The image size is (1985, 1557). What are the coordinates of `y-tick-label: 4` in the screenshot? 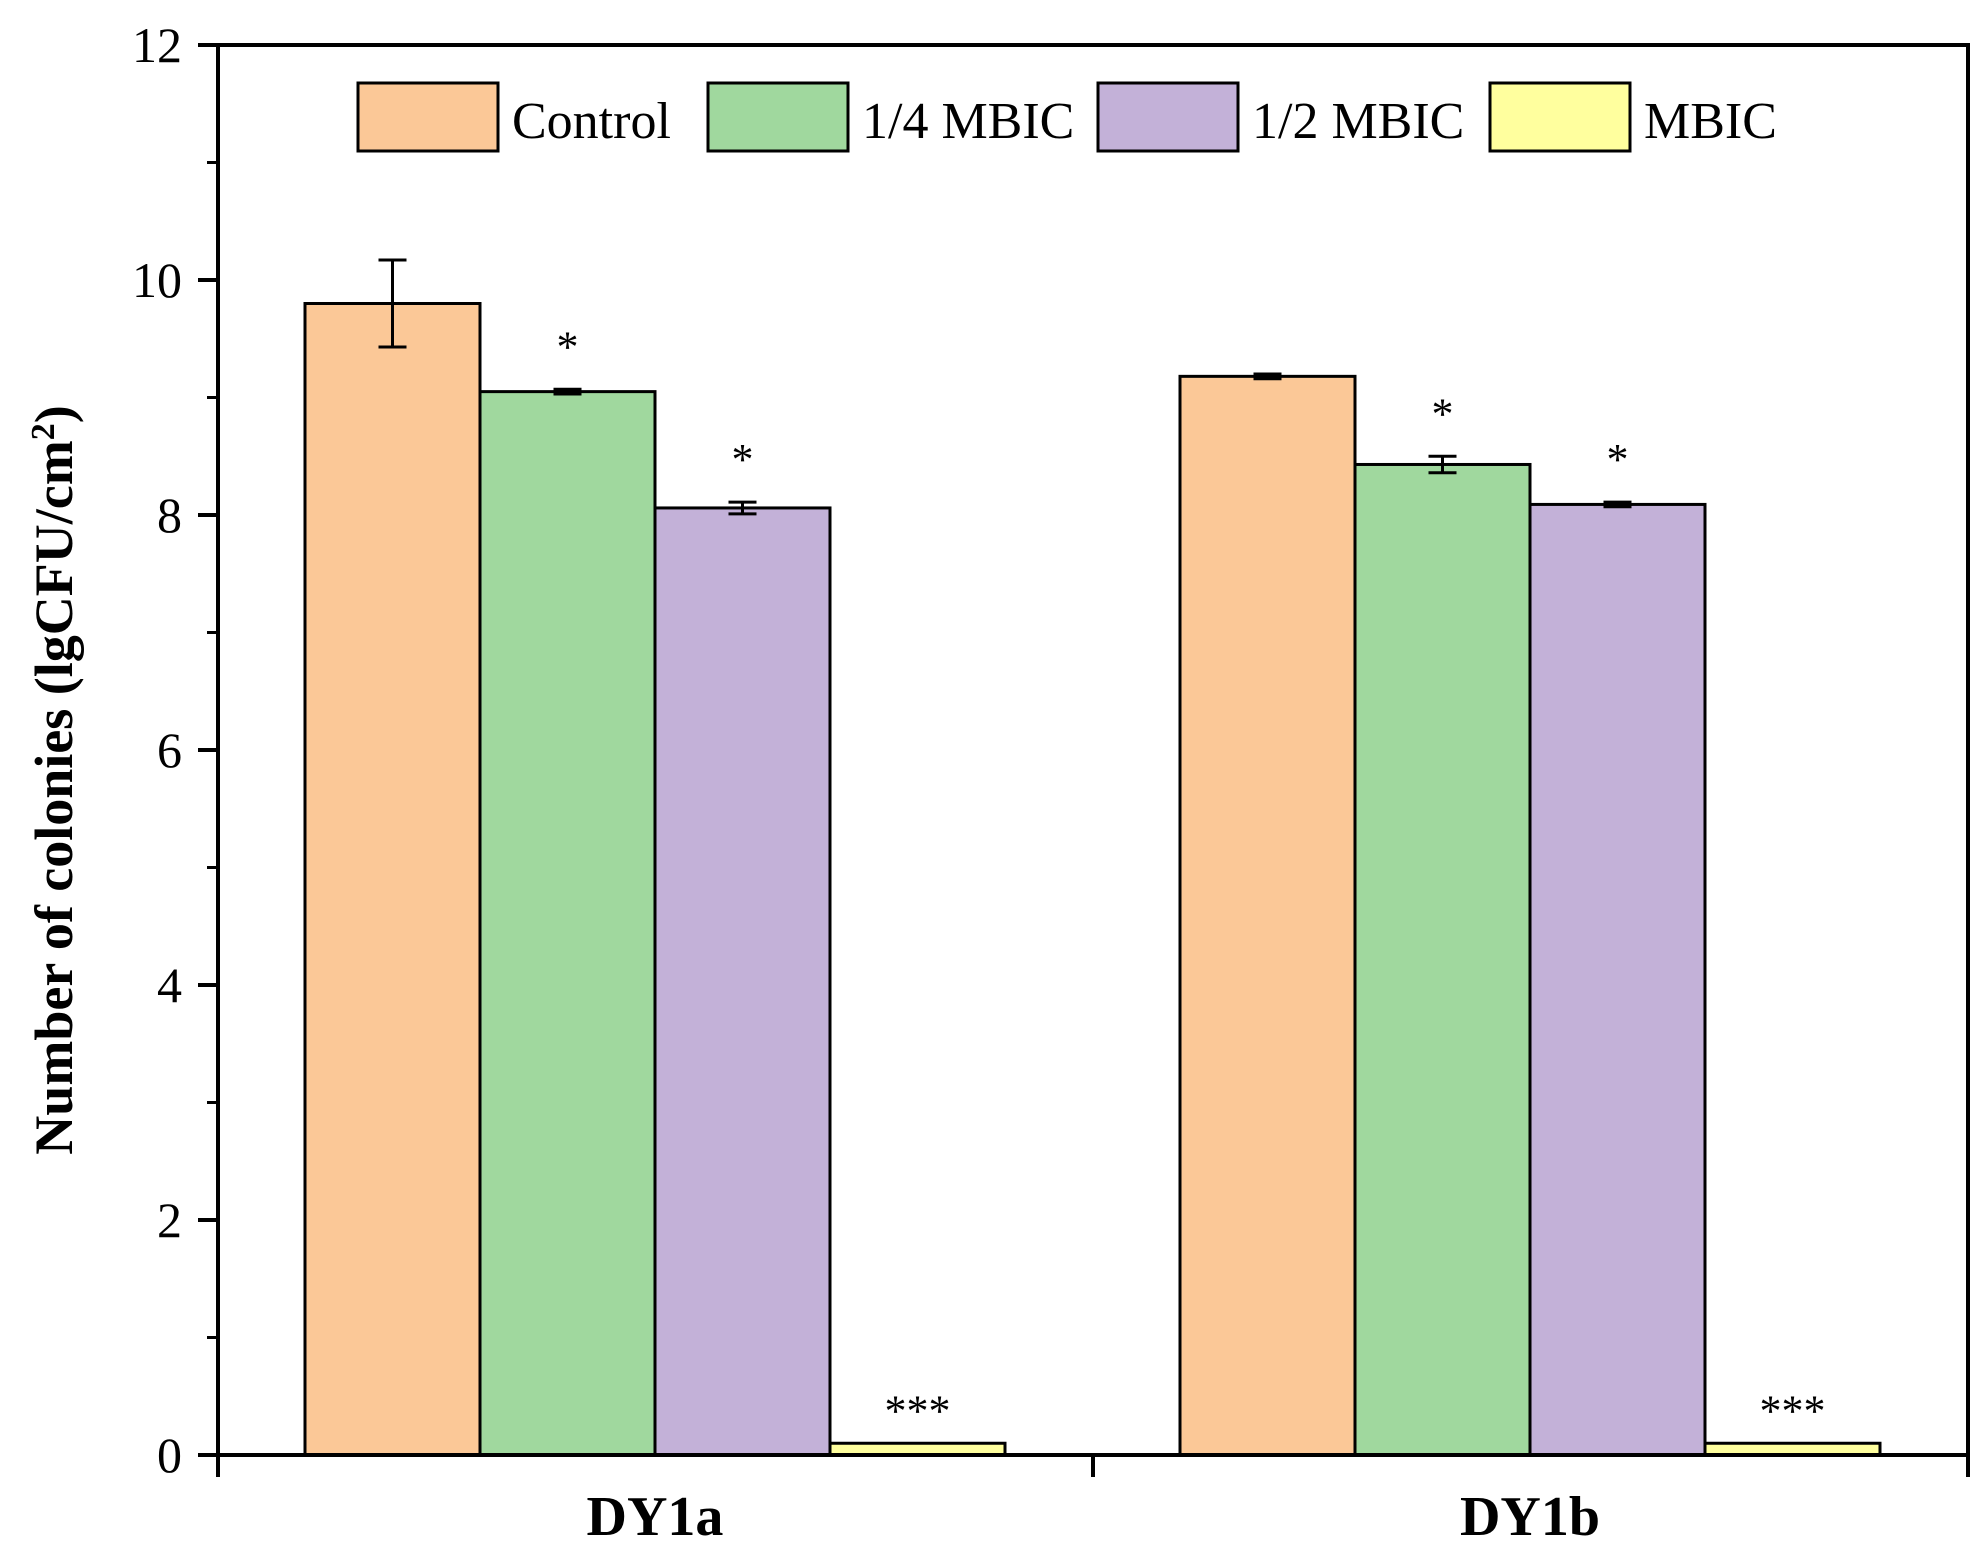 It's located at (169, 985).